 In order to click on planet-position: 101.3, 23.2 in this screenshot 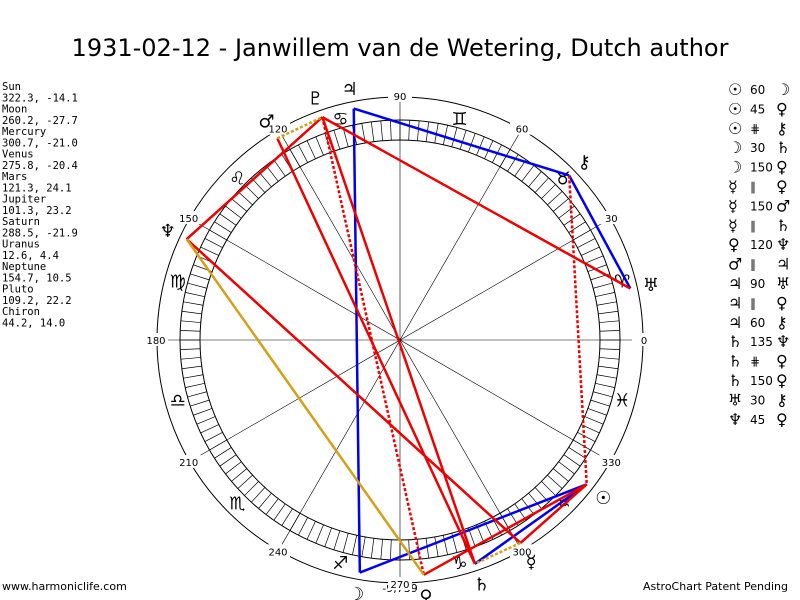, I will do `click(37, 211)`.